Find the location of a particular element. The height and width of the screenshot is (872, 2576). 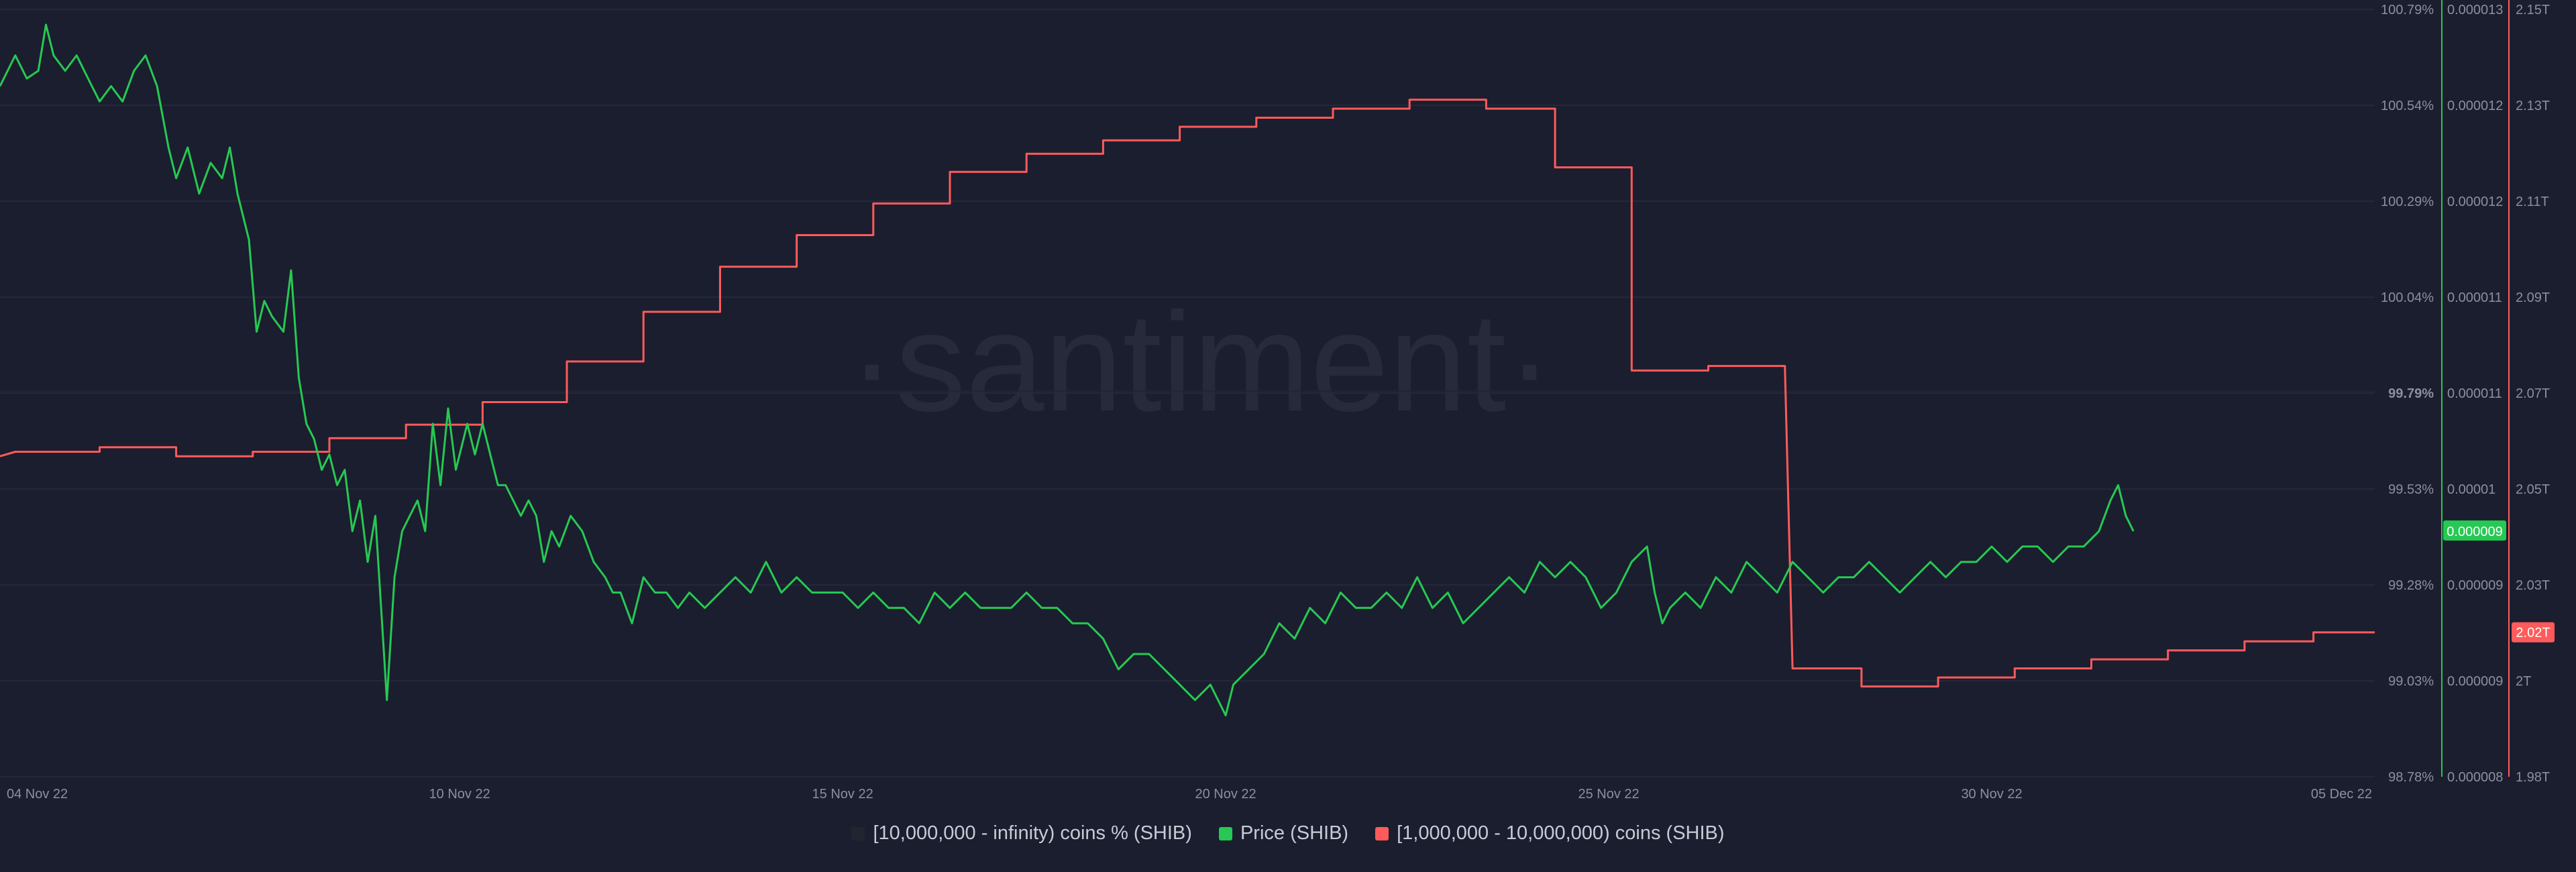

legend-swatch-percent is located at coordinates (858, 833).